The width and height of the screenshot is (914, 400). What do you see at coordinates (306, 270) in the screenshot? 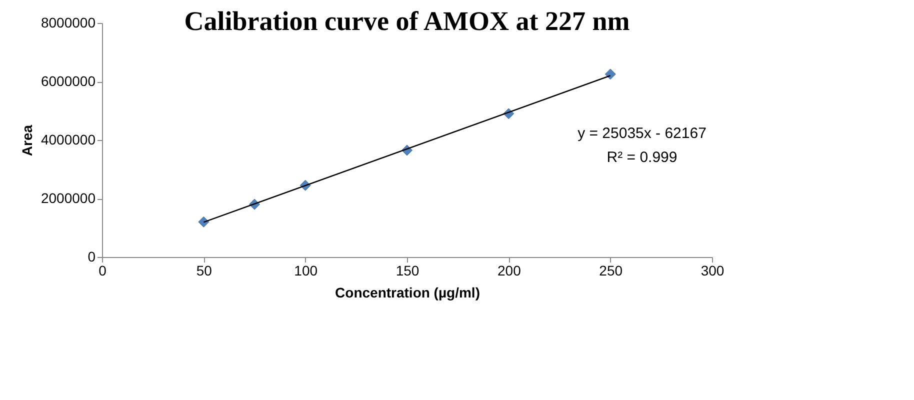
I see `x-tick-label: 100` at bounding box center [306, 270].